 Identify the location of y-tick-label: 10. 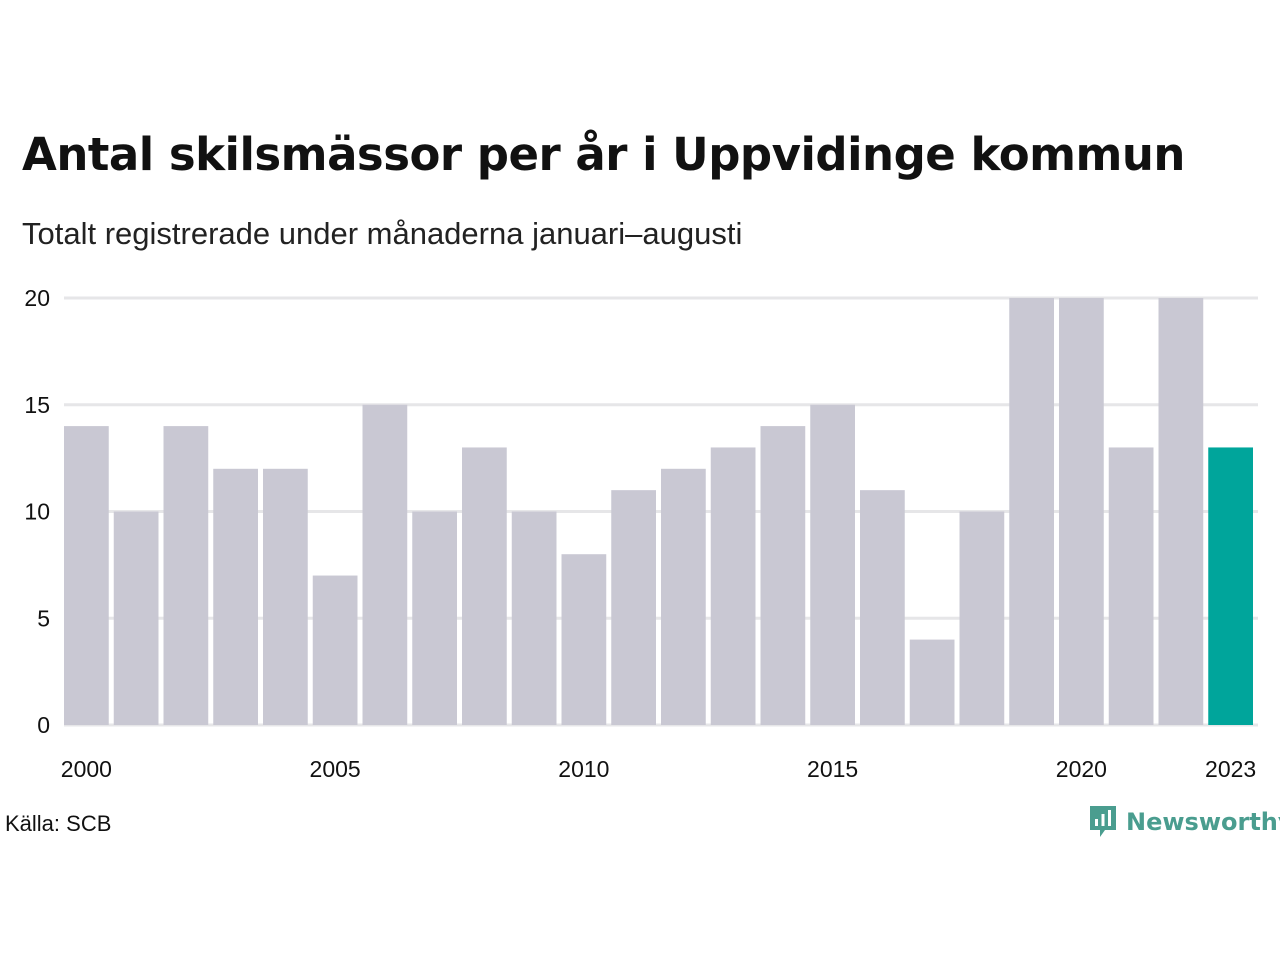
(37, 512).